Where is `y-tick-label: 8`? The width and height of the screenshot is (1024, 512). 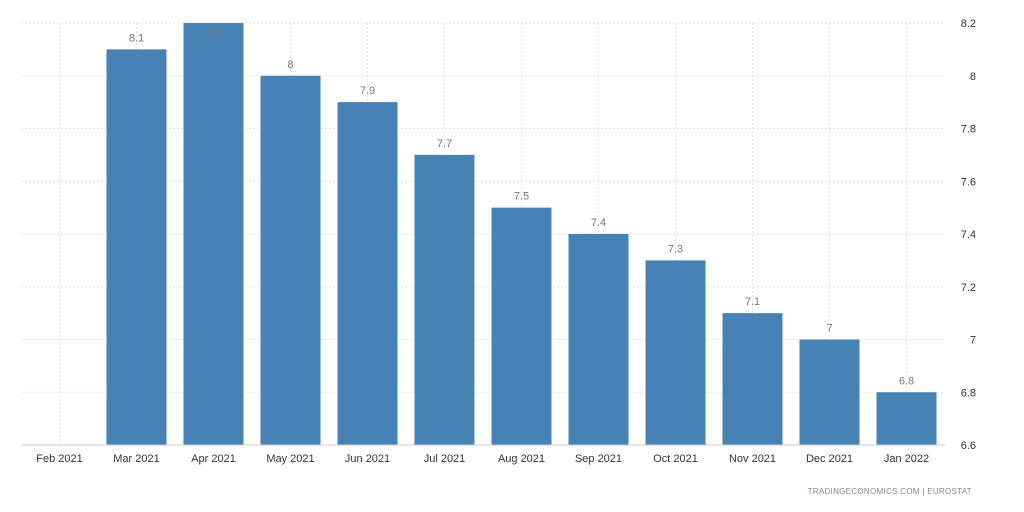 y-tick-label: 8 is located at coordinates (973, 77).